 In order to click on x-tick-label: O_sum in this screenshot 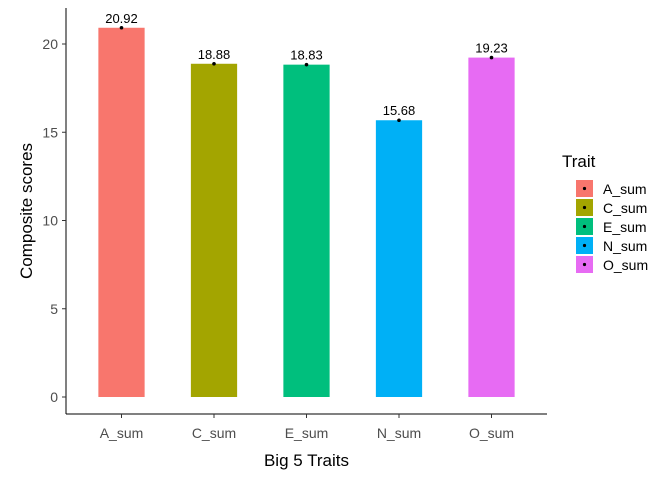, I will do `click(491, 433)`.